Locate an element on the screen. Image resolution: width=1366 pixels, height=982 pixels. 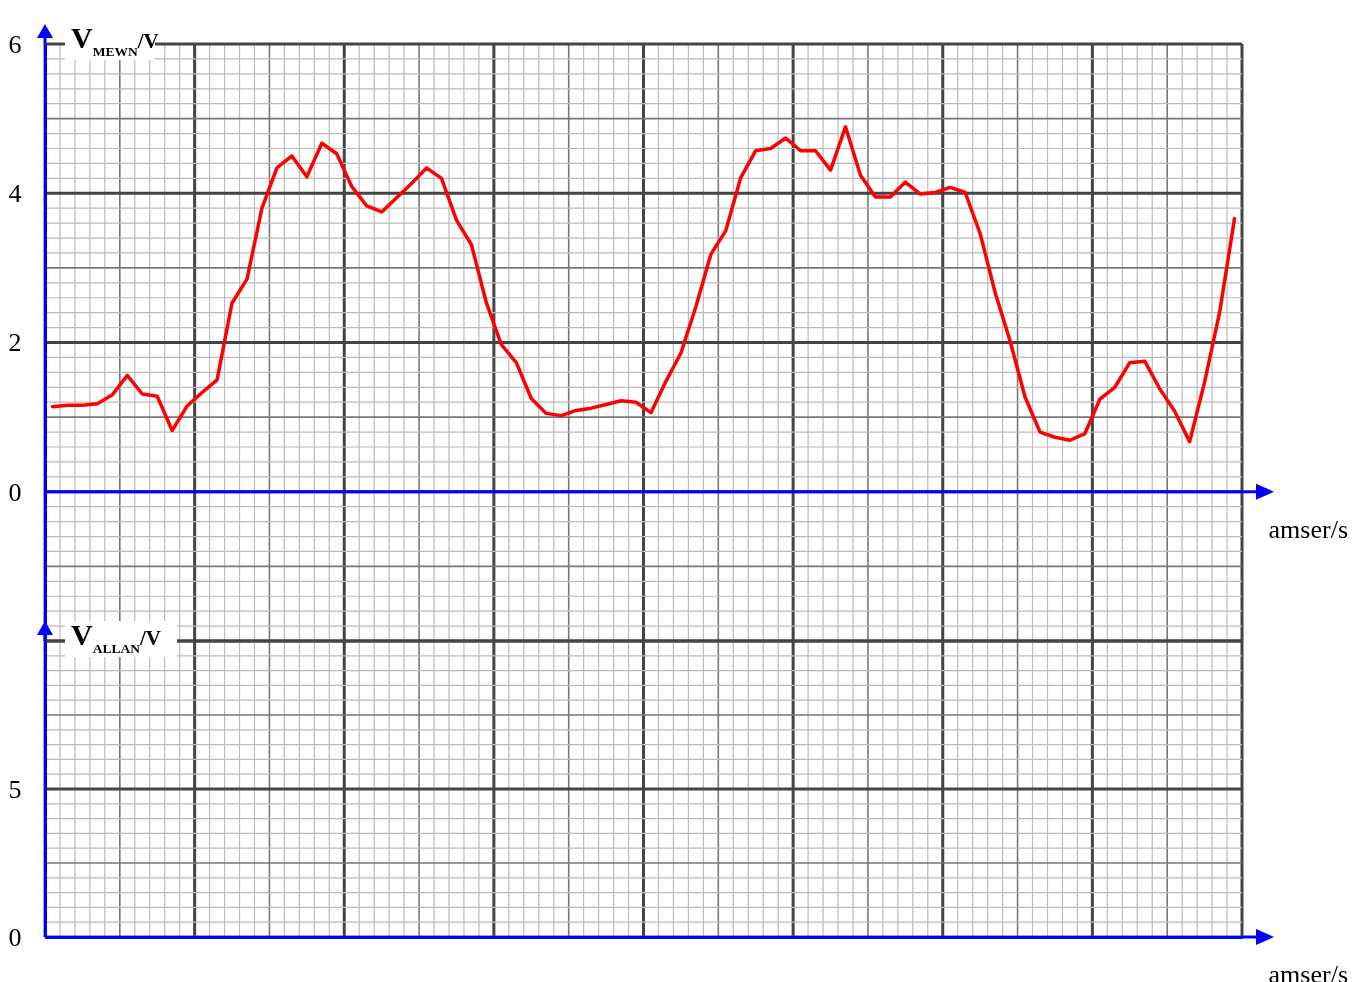
y-tick-label: 2 is located at coordinates (15, 343).